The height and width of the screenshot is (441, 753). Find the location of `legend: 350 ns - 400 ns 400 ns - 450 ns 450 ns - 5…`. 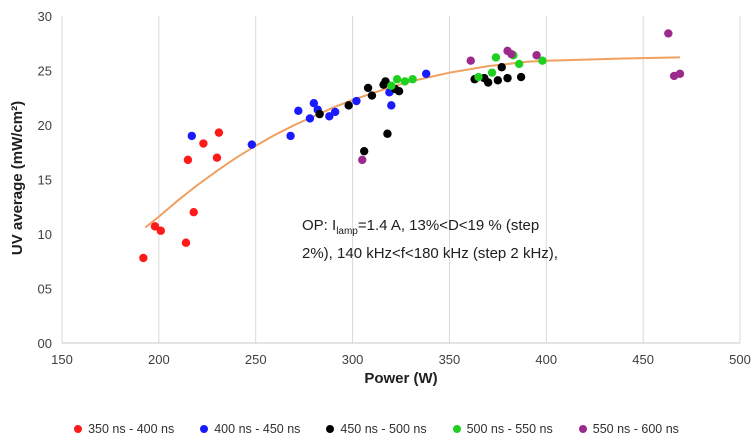

legend: 350 ns - 400 ns 400 ns - 450 ns 450 ns - 5… is located at coordinates (376, 429).